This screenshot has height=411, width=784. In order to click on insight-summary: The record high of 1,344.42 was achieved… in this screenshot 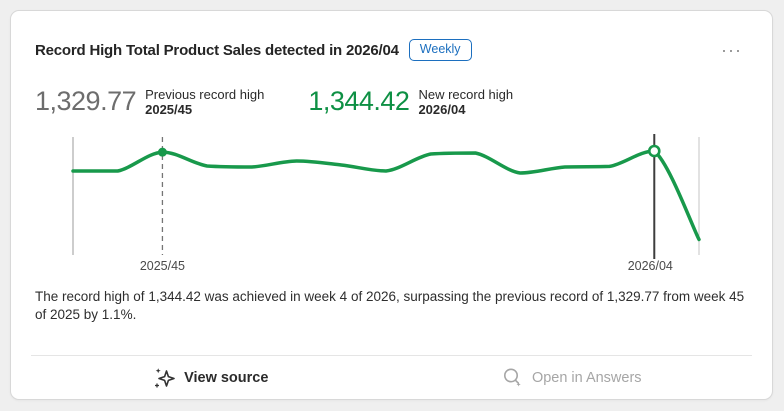, I will do `click(390, 305)`.